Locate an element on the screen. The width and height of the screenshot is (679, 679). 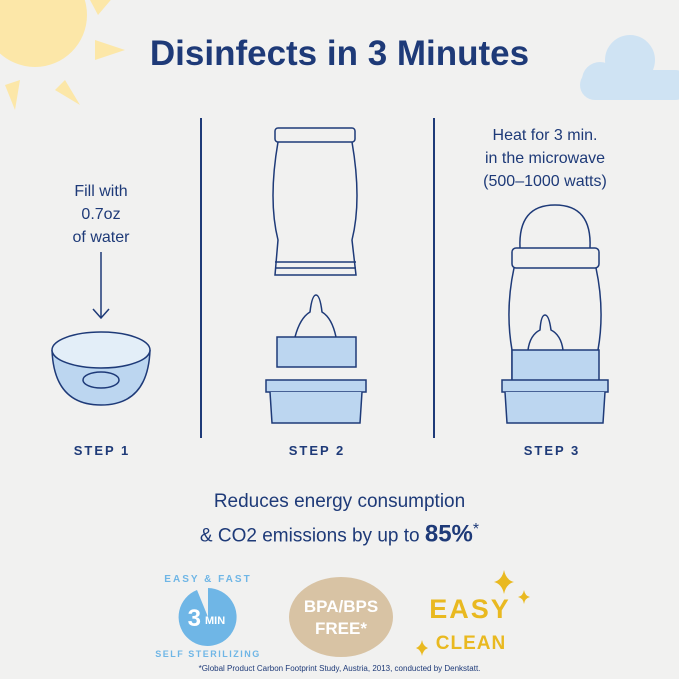
text-line: (500–1000 watts) is located at coordinates (545, 181).